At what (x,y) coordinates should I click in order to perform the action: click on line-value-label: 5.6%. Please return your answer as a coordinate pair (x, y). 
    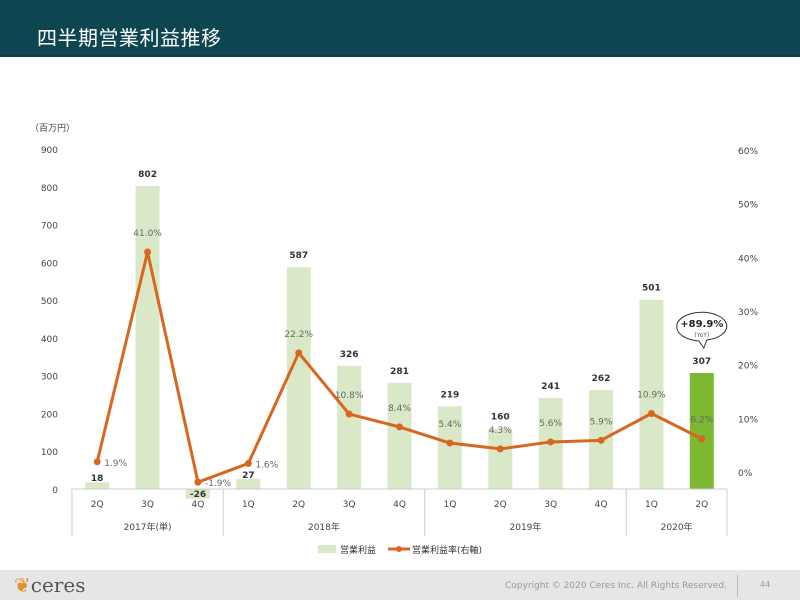
    Looking at the image, I should click on (550, 424).